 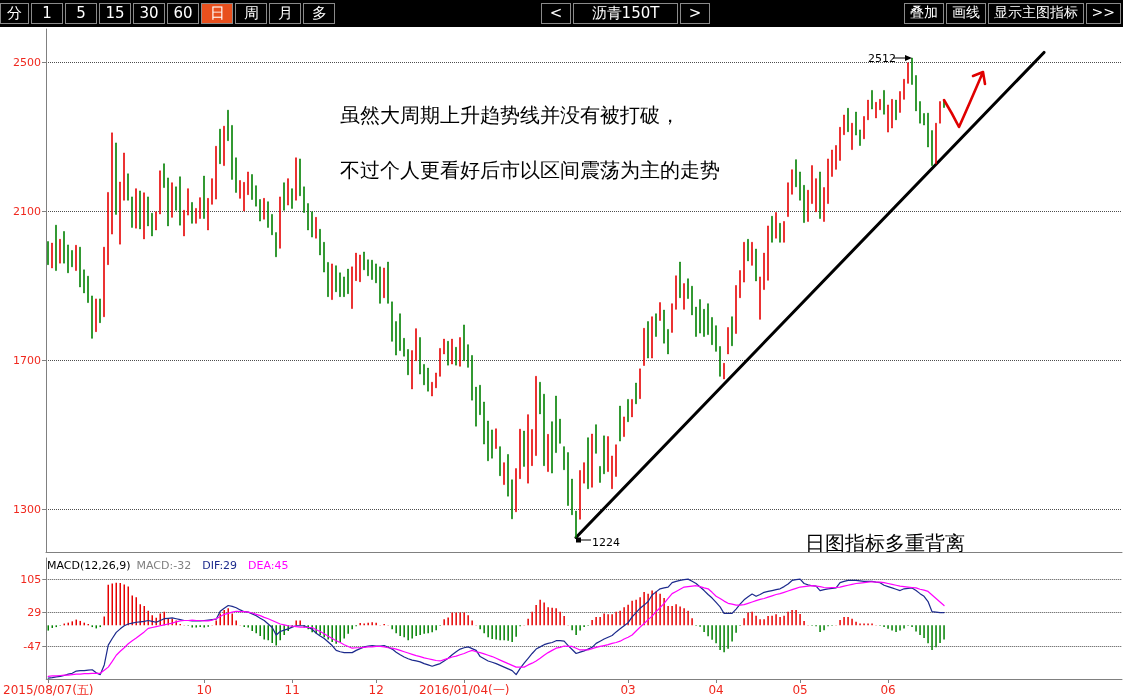 What do you see at coordinates (464, 690) in the screenshot?
I see `x-tick-label: 2016/01/04(一)` at bounding box center [464, 690].